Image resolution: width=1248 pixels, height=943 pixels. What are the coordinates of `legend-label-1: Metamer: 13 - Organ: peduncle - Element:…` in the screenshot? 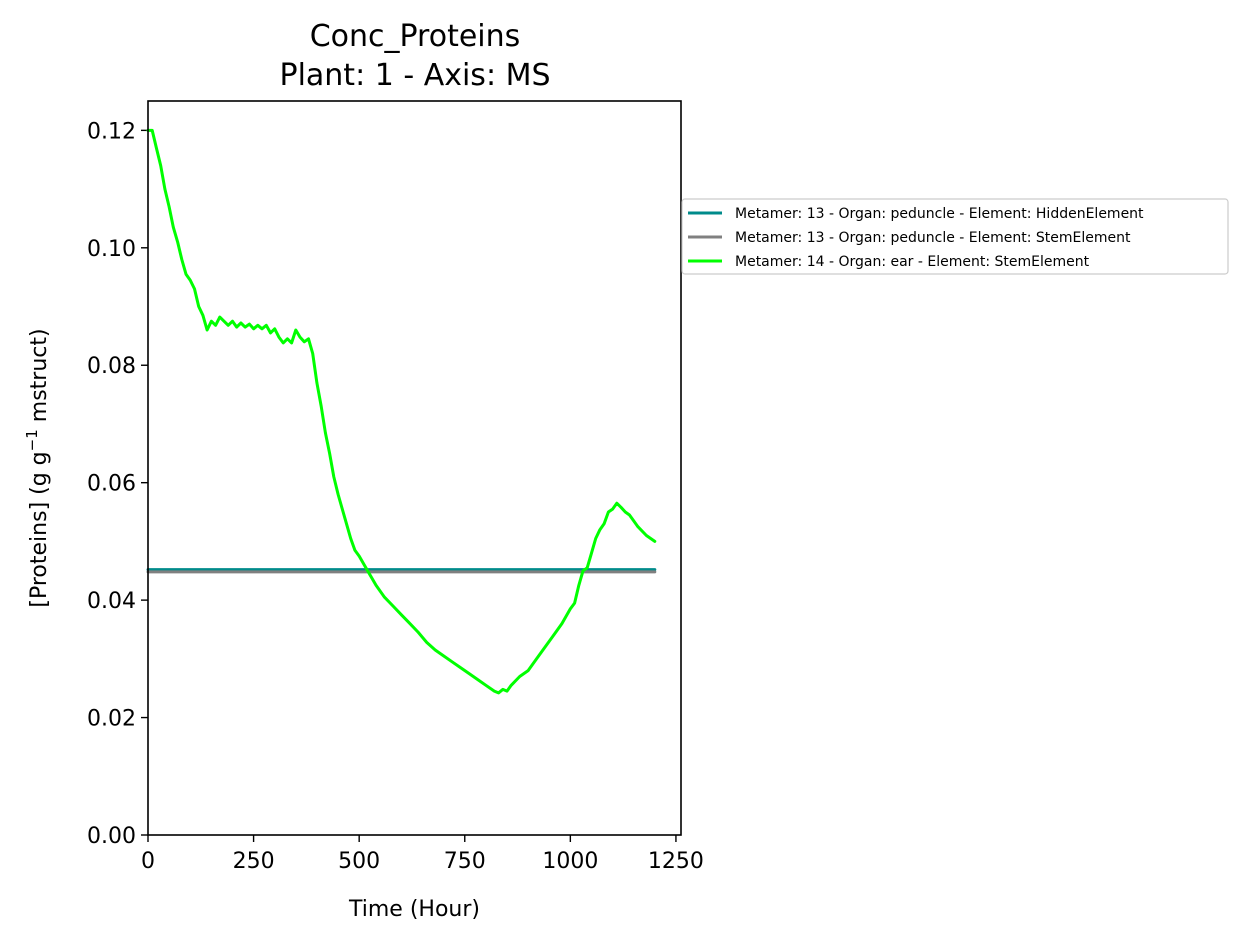 It's located at (939, 214).